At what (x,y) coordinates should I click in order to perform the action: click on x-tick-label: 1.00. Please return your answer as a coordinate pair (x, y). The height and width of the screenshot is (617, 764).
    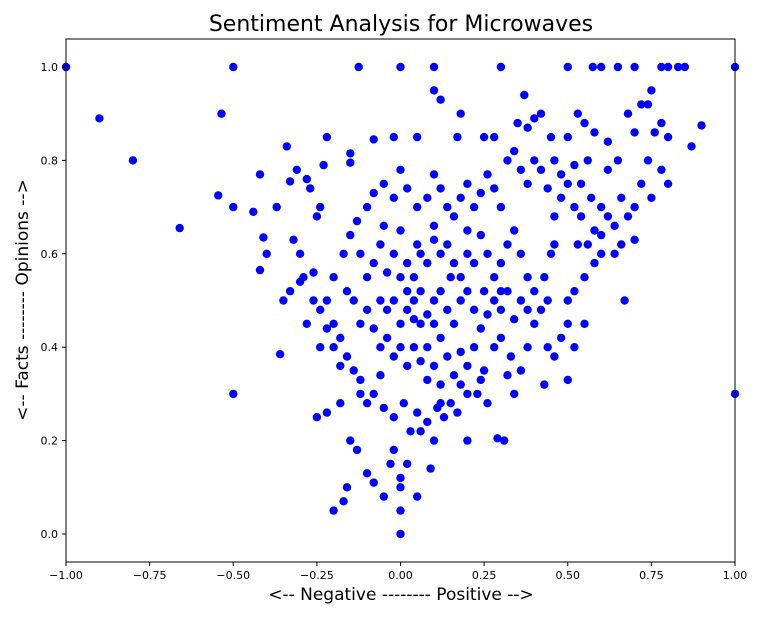
    Looking at the image, I should click on (735, 575).